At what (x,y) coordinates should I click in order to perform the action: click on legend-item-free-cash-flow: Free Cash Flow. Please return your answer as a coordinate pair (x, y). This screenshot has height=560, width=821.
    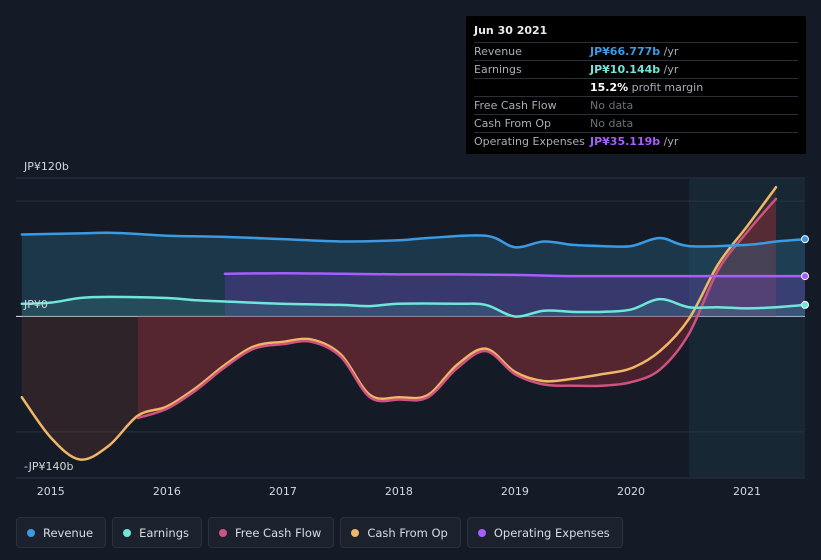
    Looking at the image, I should click on (271, 532).